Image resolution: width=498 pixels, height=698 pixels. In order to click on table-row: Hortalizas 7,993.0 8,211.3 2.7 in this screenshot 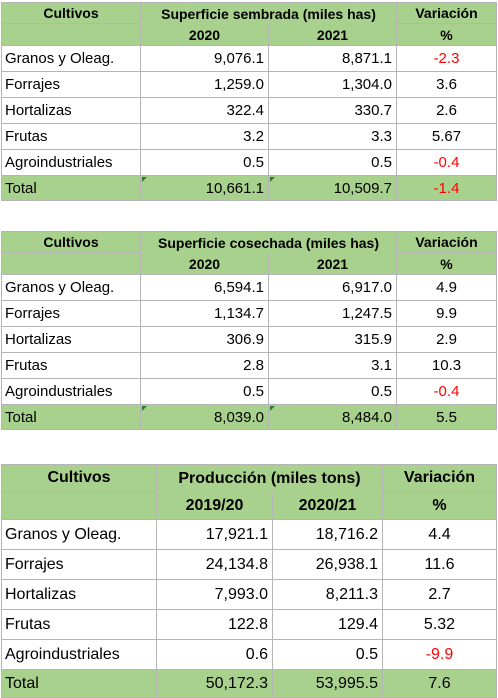, I will do `click(249, 595)`.